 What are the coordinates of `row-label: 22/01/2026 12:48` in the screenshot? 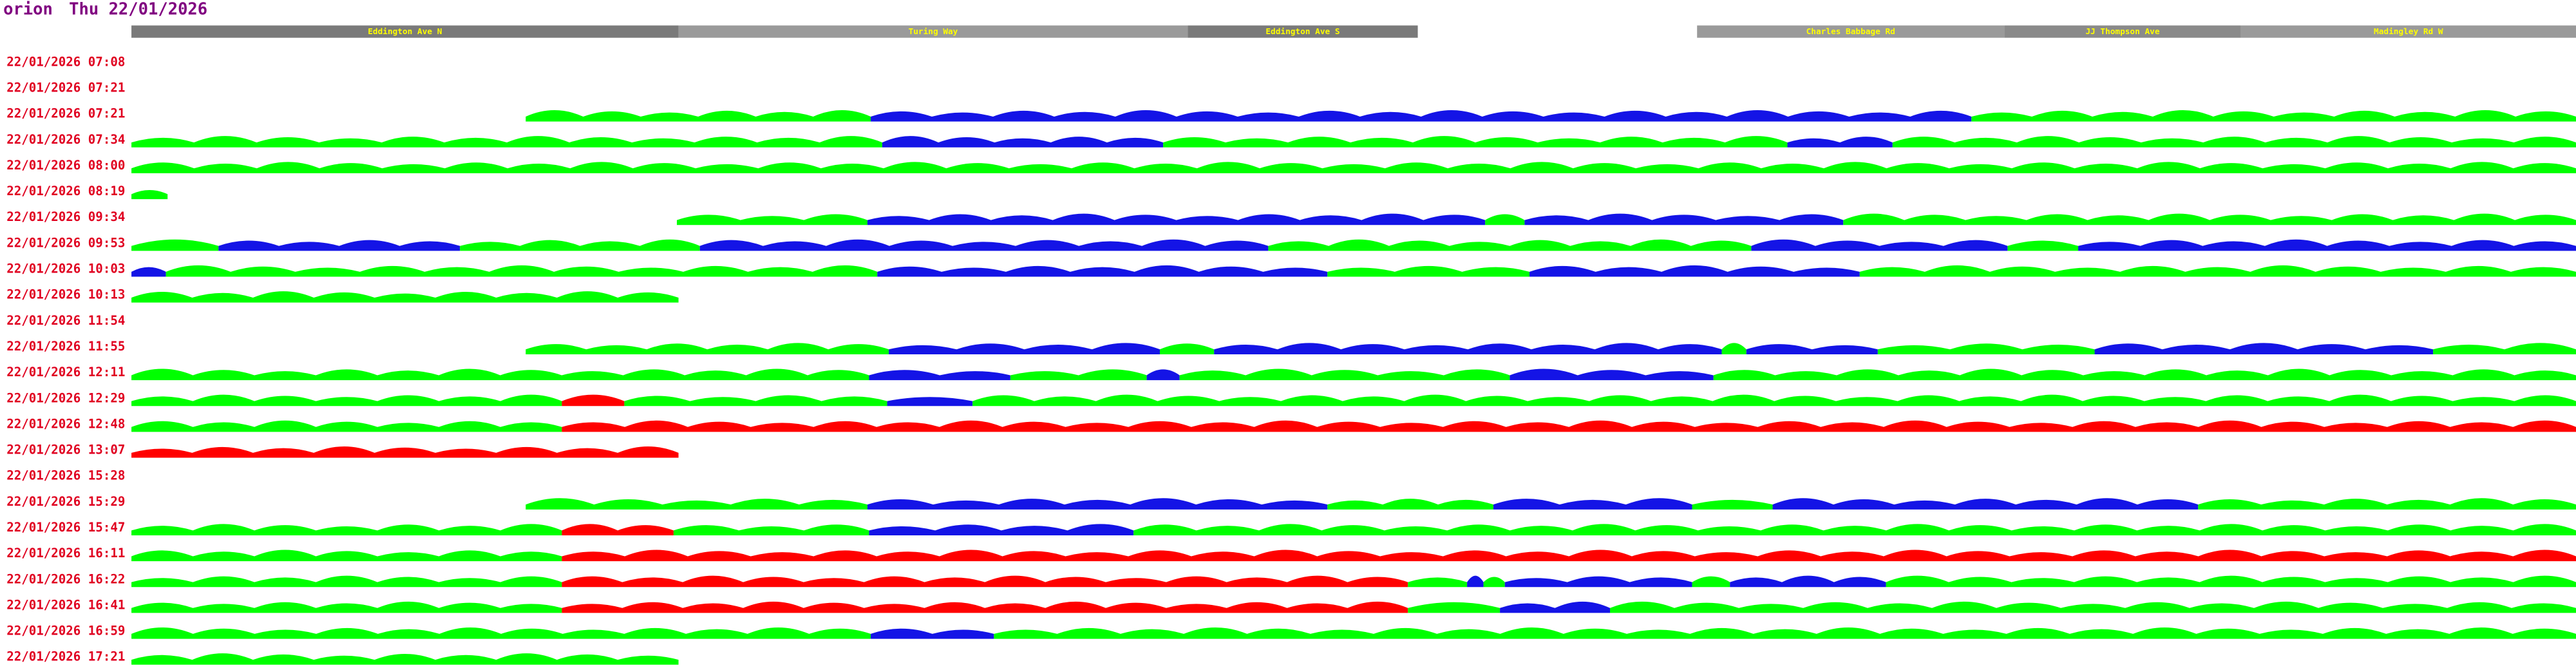 It's located at (65, 424).